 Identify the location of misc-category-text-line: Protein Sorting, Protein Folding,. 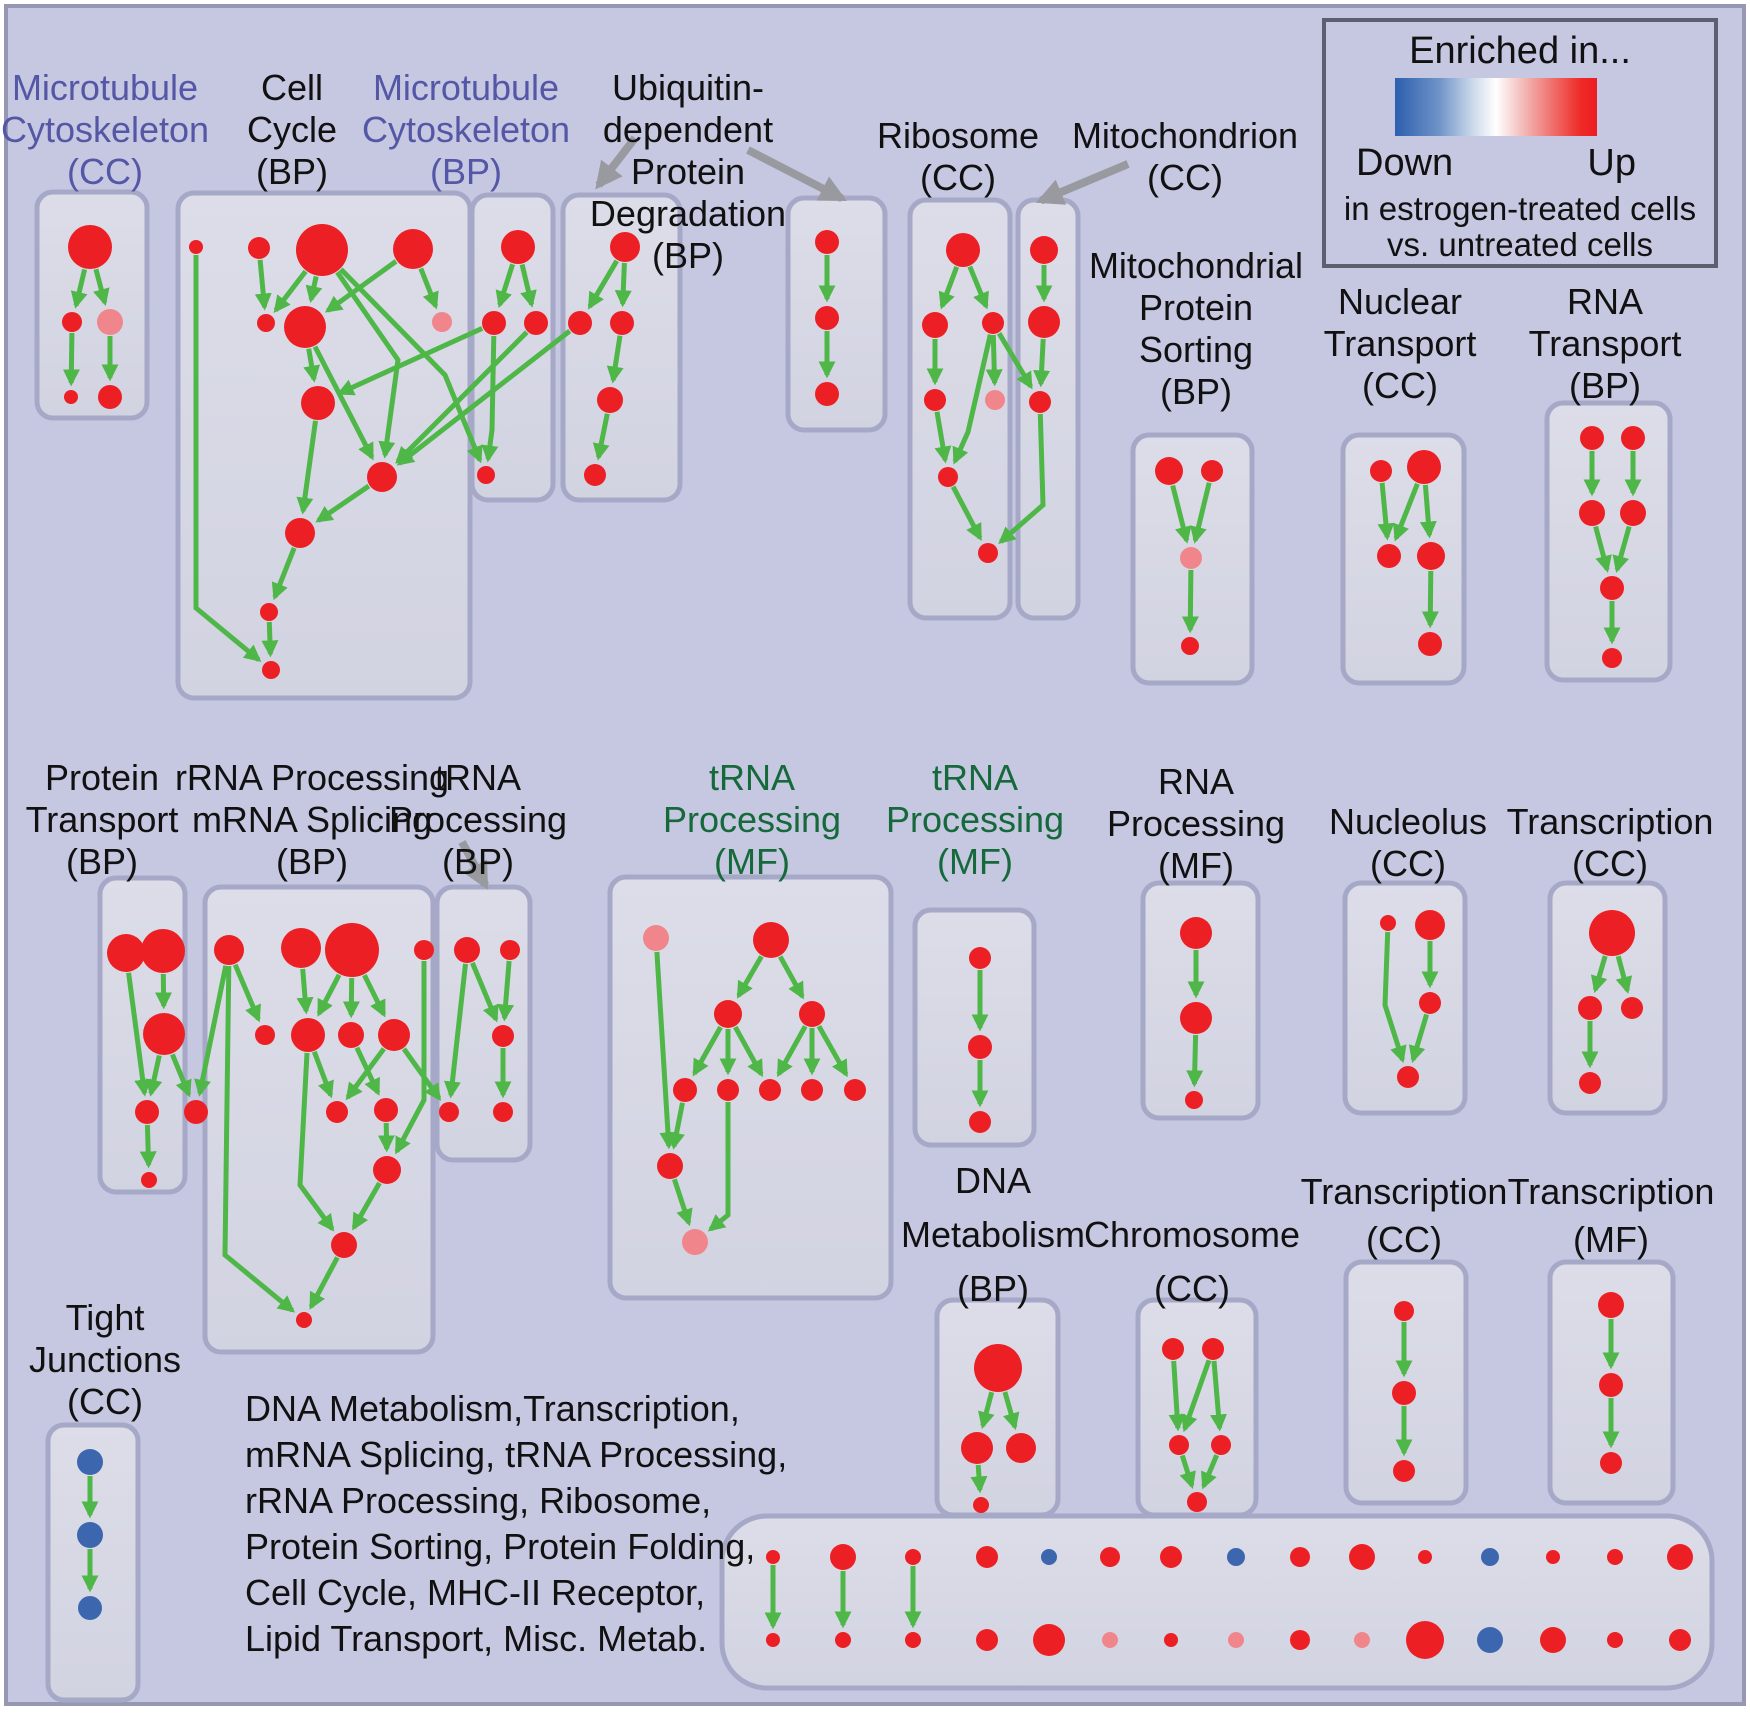
(500, 1546).